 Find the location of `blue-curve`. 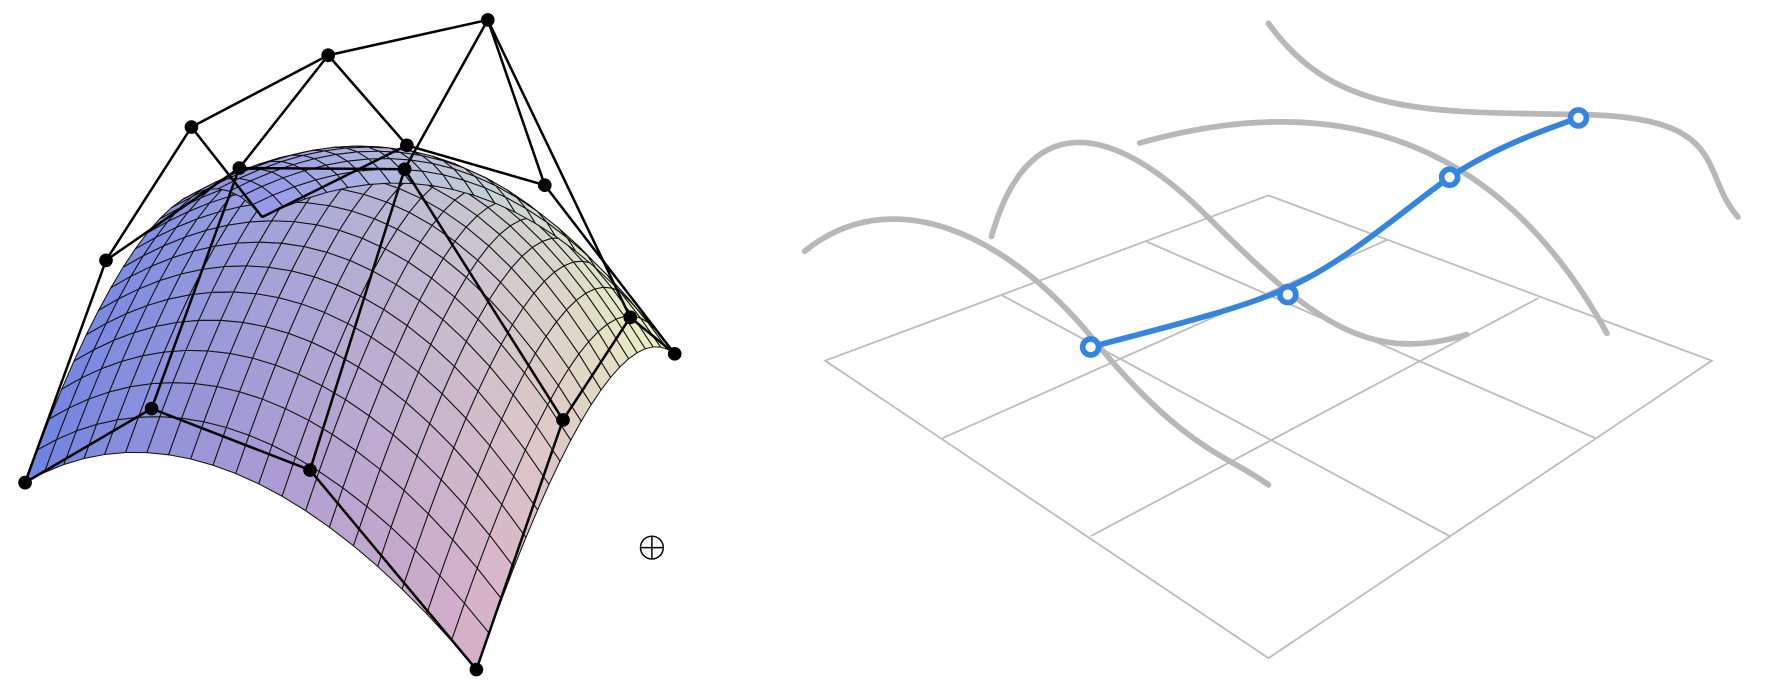

blue-curve is located at coordinates (1334, 232).